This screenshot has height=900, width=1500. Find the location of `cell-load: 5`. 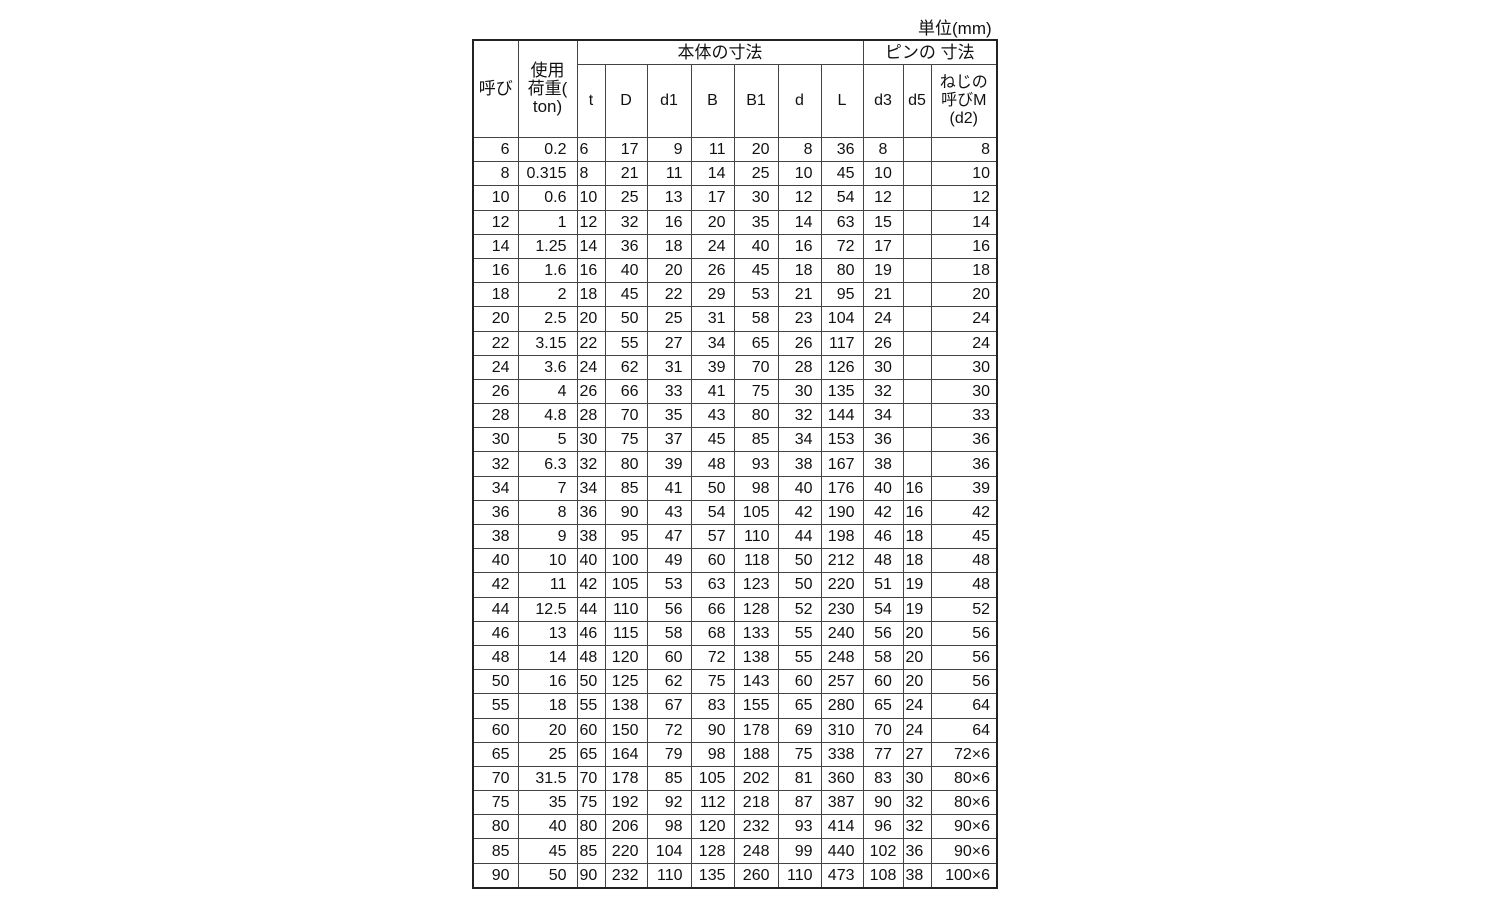

cell-load: 5 is located at coordinates (547, 440).